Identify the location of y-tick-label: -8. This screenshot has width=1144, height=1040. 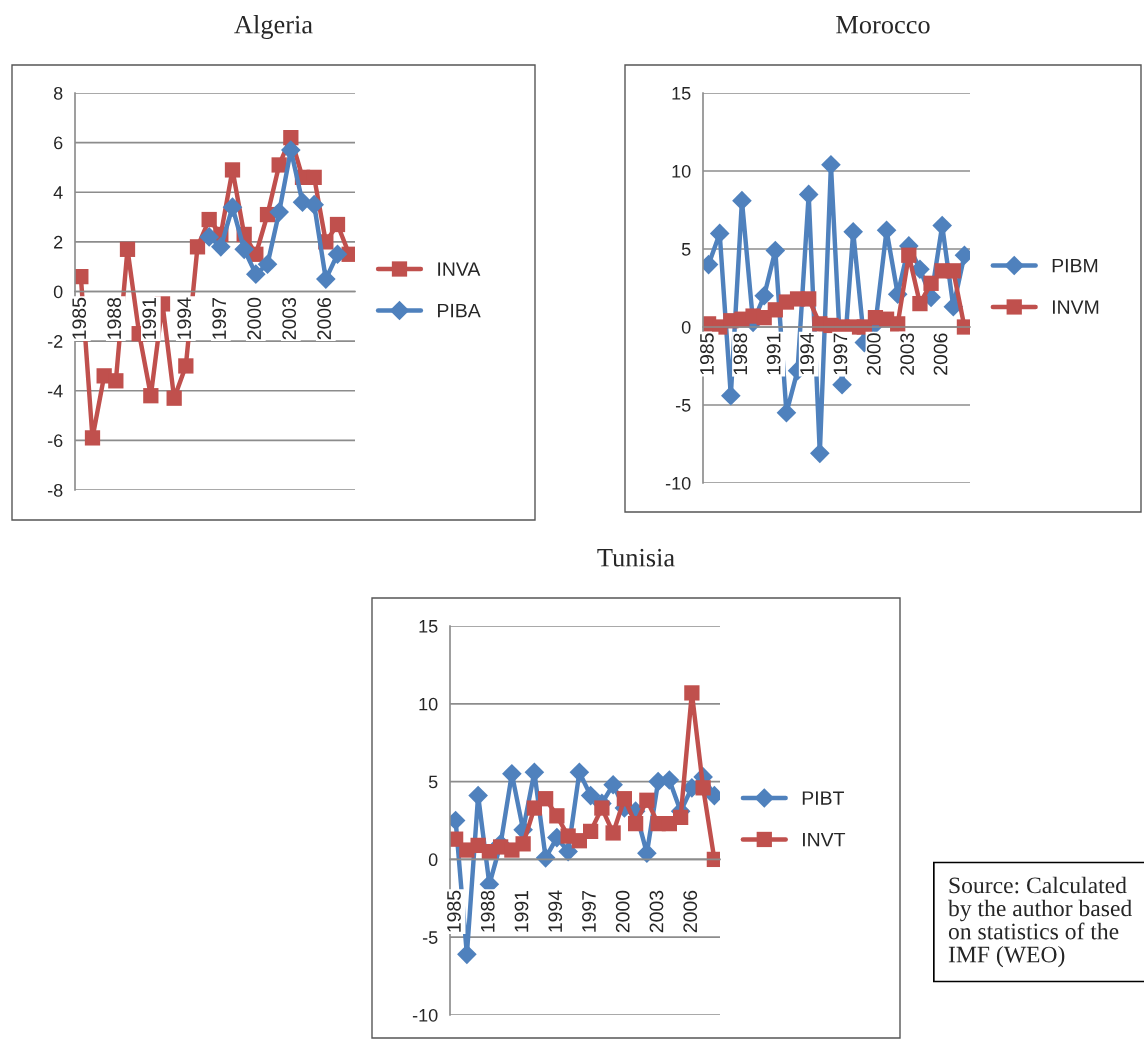
(55, 490).